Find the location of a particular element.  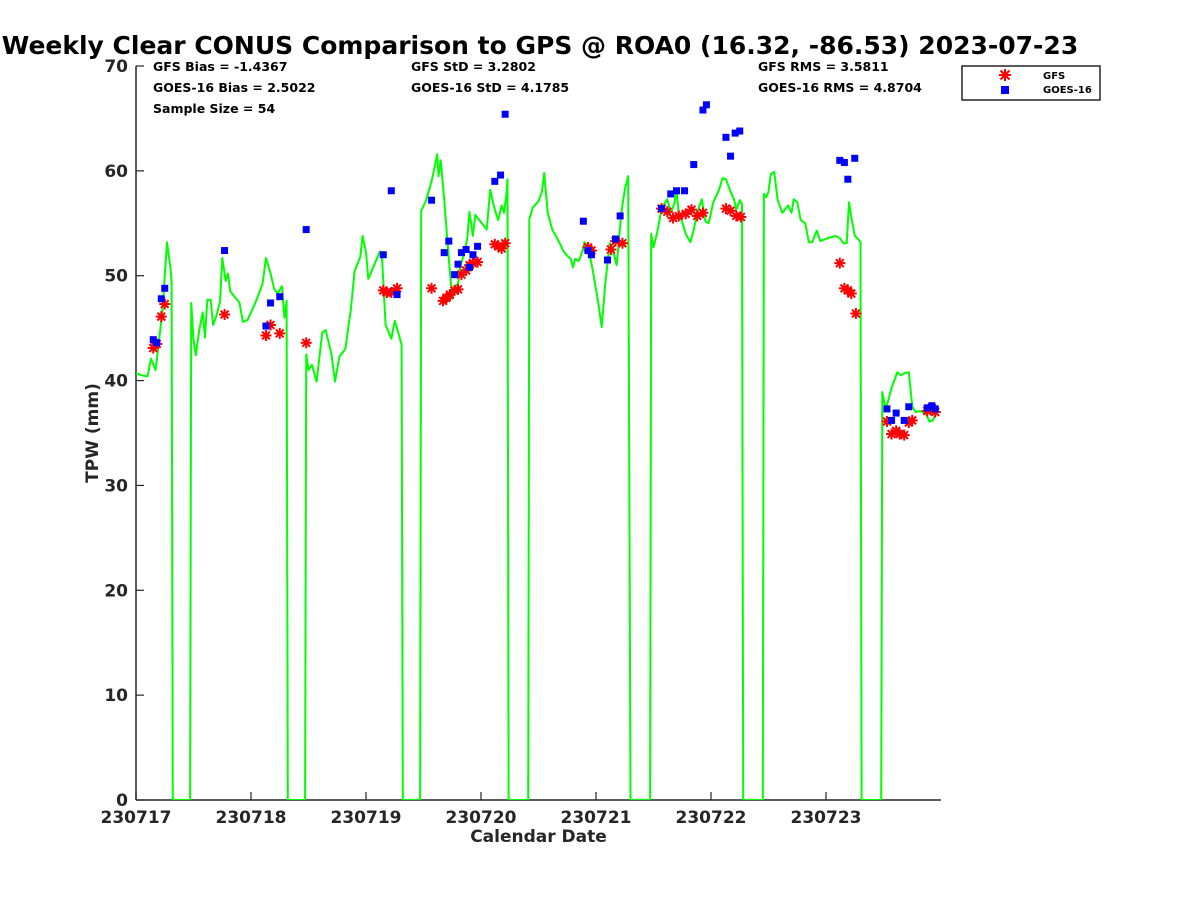

x-tick-label: 230722 is located at coordinates (711, 818).